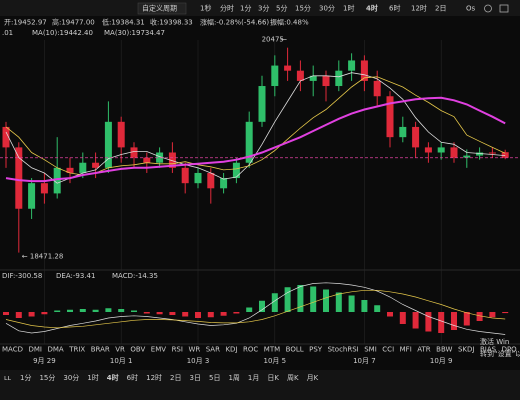  I want to click on macd-legend: DIF:-300.58, so click(22, 276).